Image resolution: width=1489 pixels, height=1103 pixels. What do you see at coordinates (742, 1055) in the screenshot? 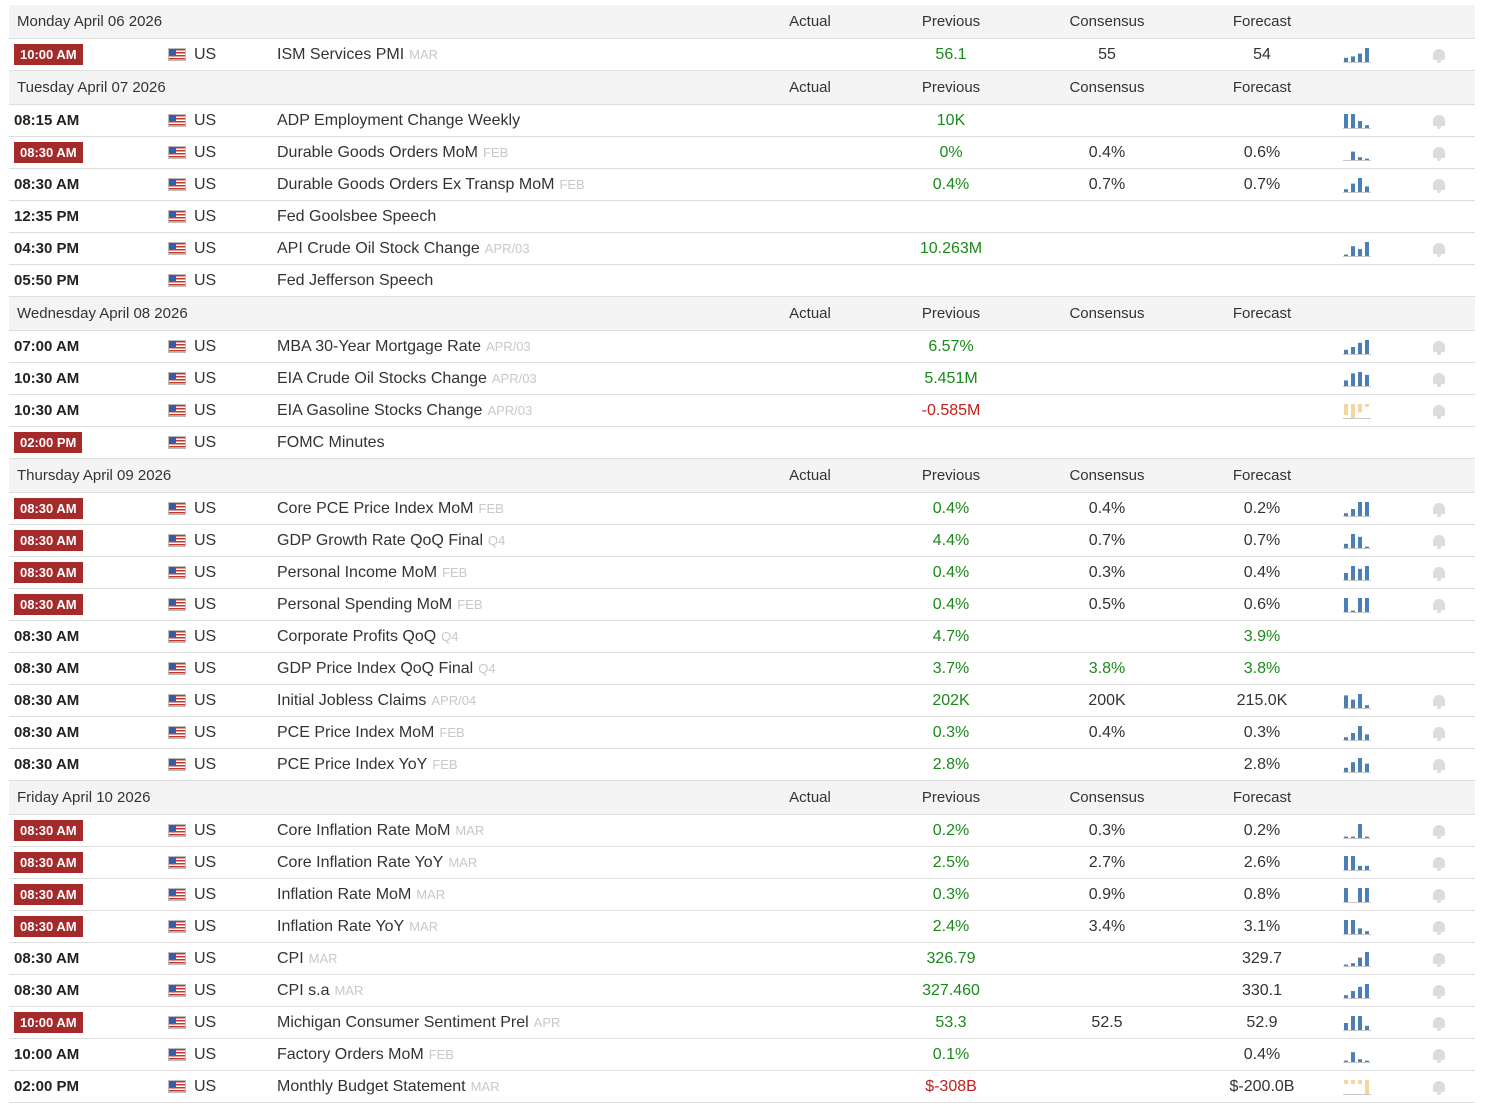
I see `event-row: 10:00 AM US Factory Orders MoM FEB 0.1% 0.4%` at bounding box center [742, 1055].